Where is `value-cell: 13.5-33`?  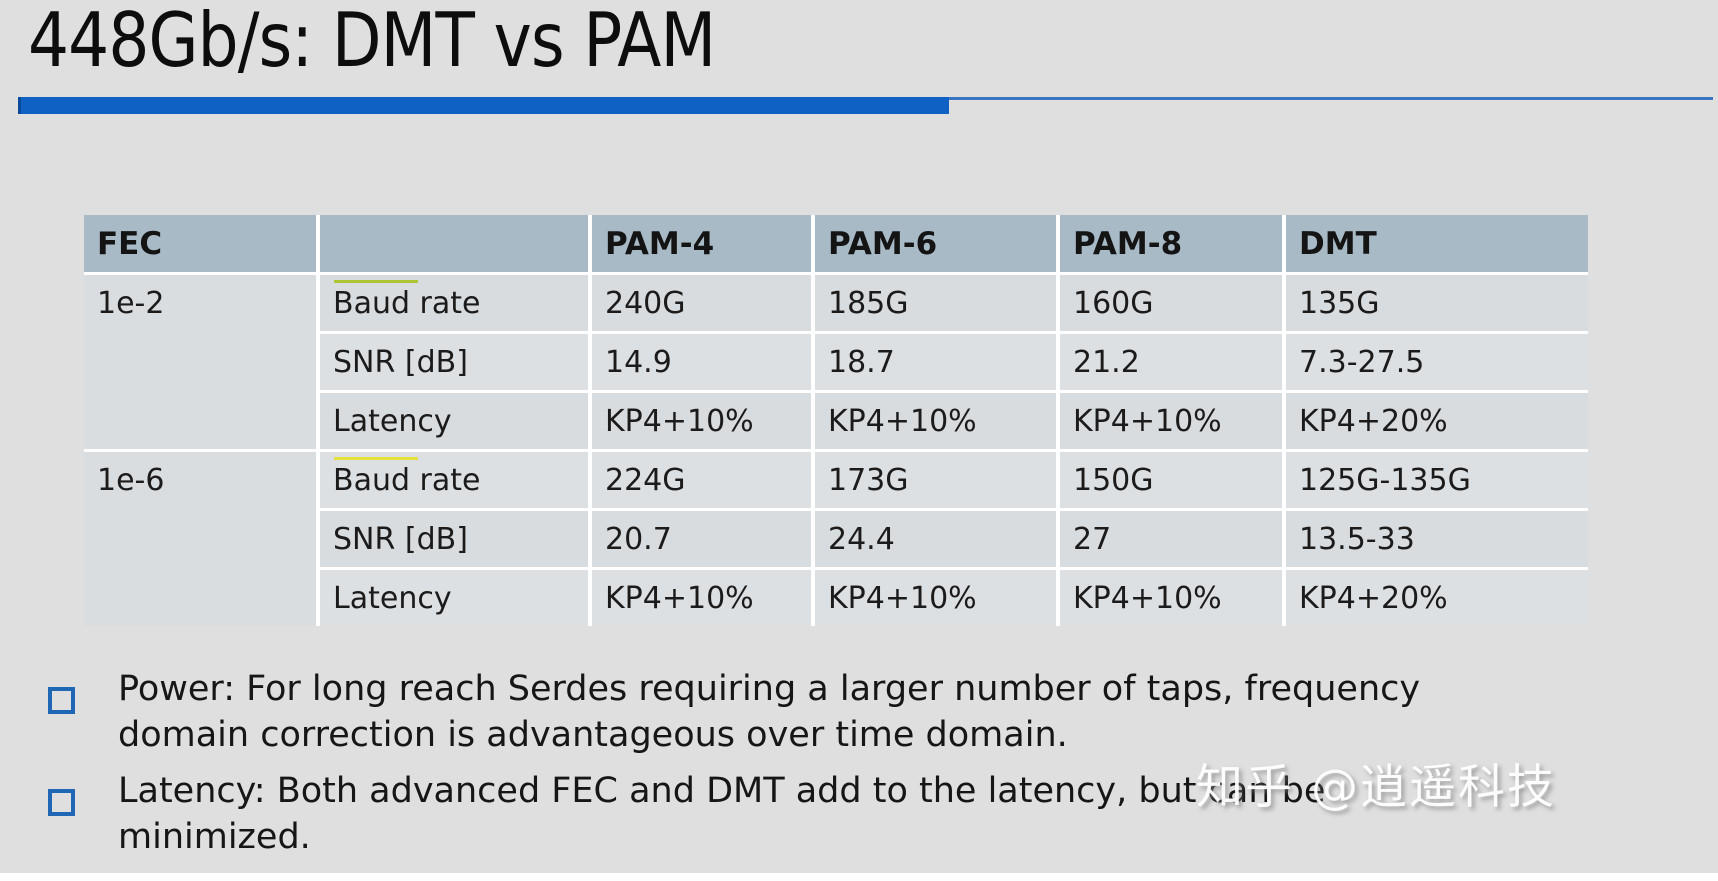
value-cell: 13.5-33 is located at coordinates (1437, 539).